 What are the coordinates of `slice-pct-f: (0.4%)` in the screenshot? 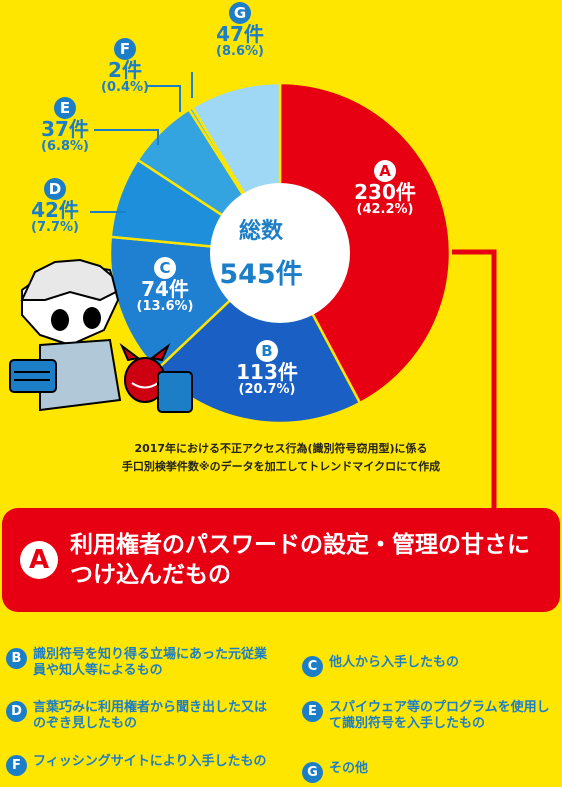 It's located at (125, 87).